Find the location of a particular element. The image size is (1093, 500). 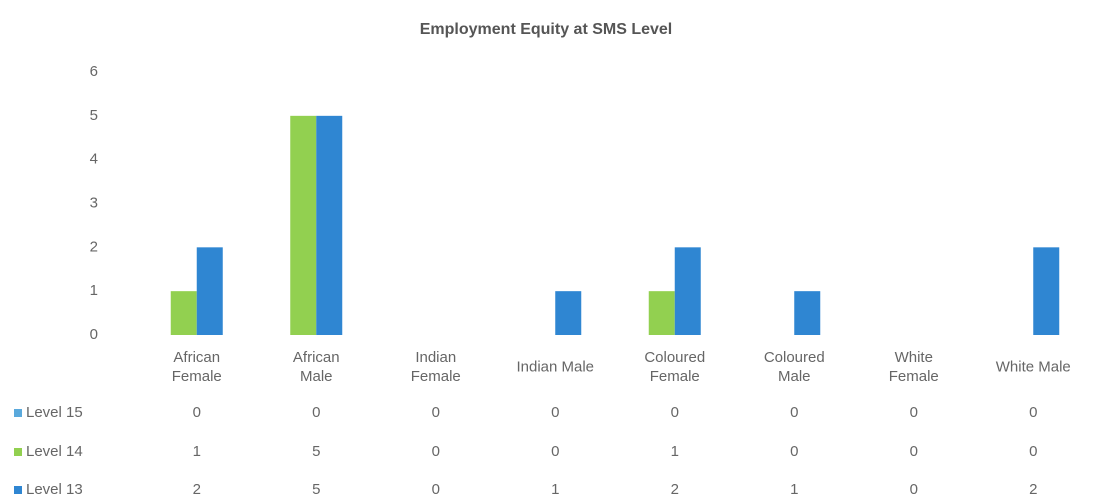

y-tick-label: 5 is located at coordinates (94, 115).